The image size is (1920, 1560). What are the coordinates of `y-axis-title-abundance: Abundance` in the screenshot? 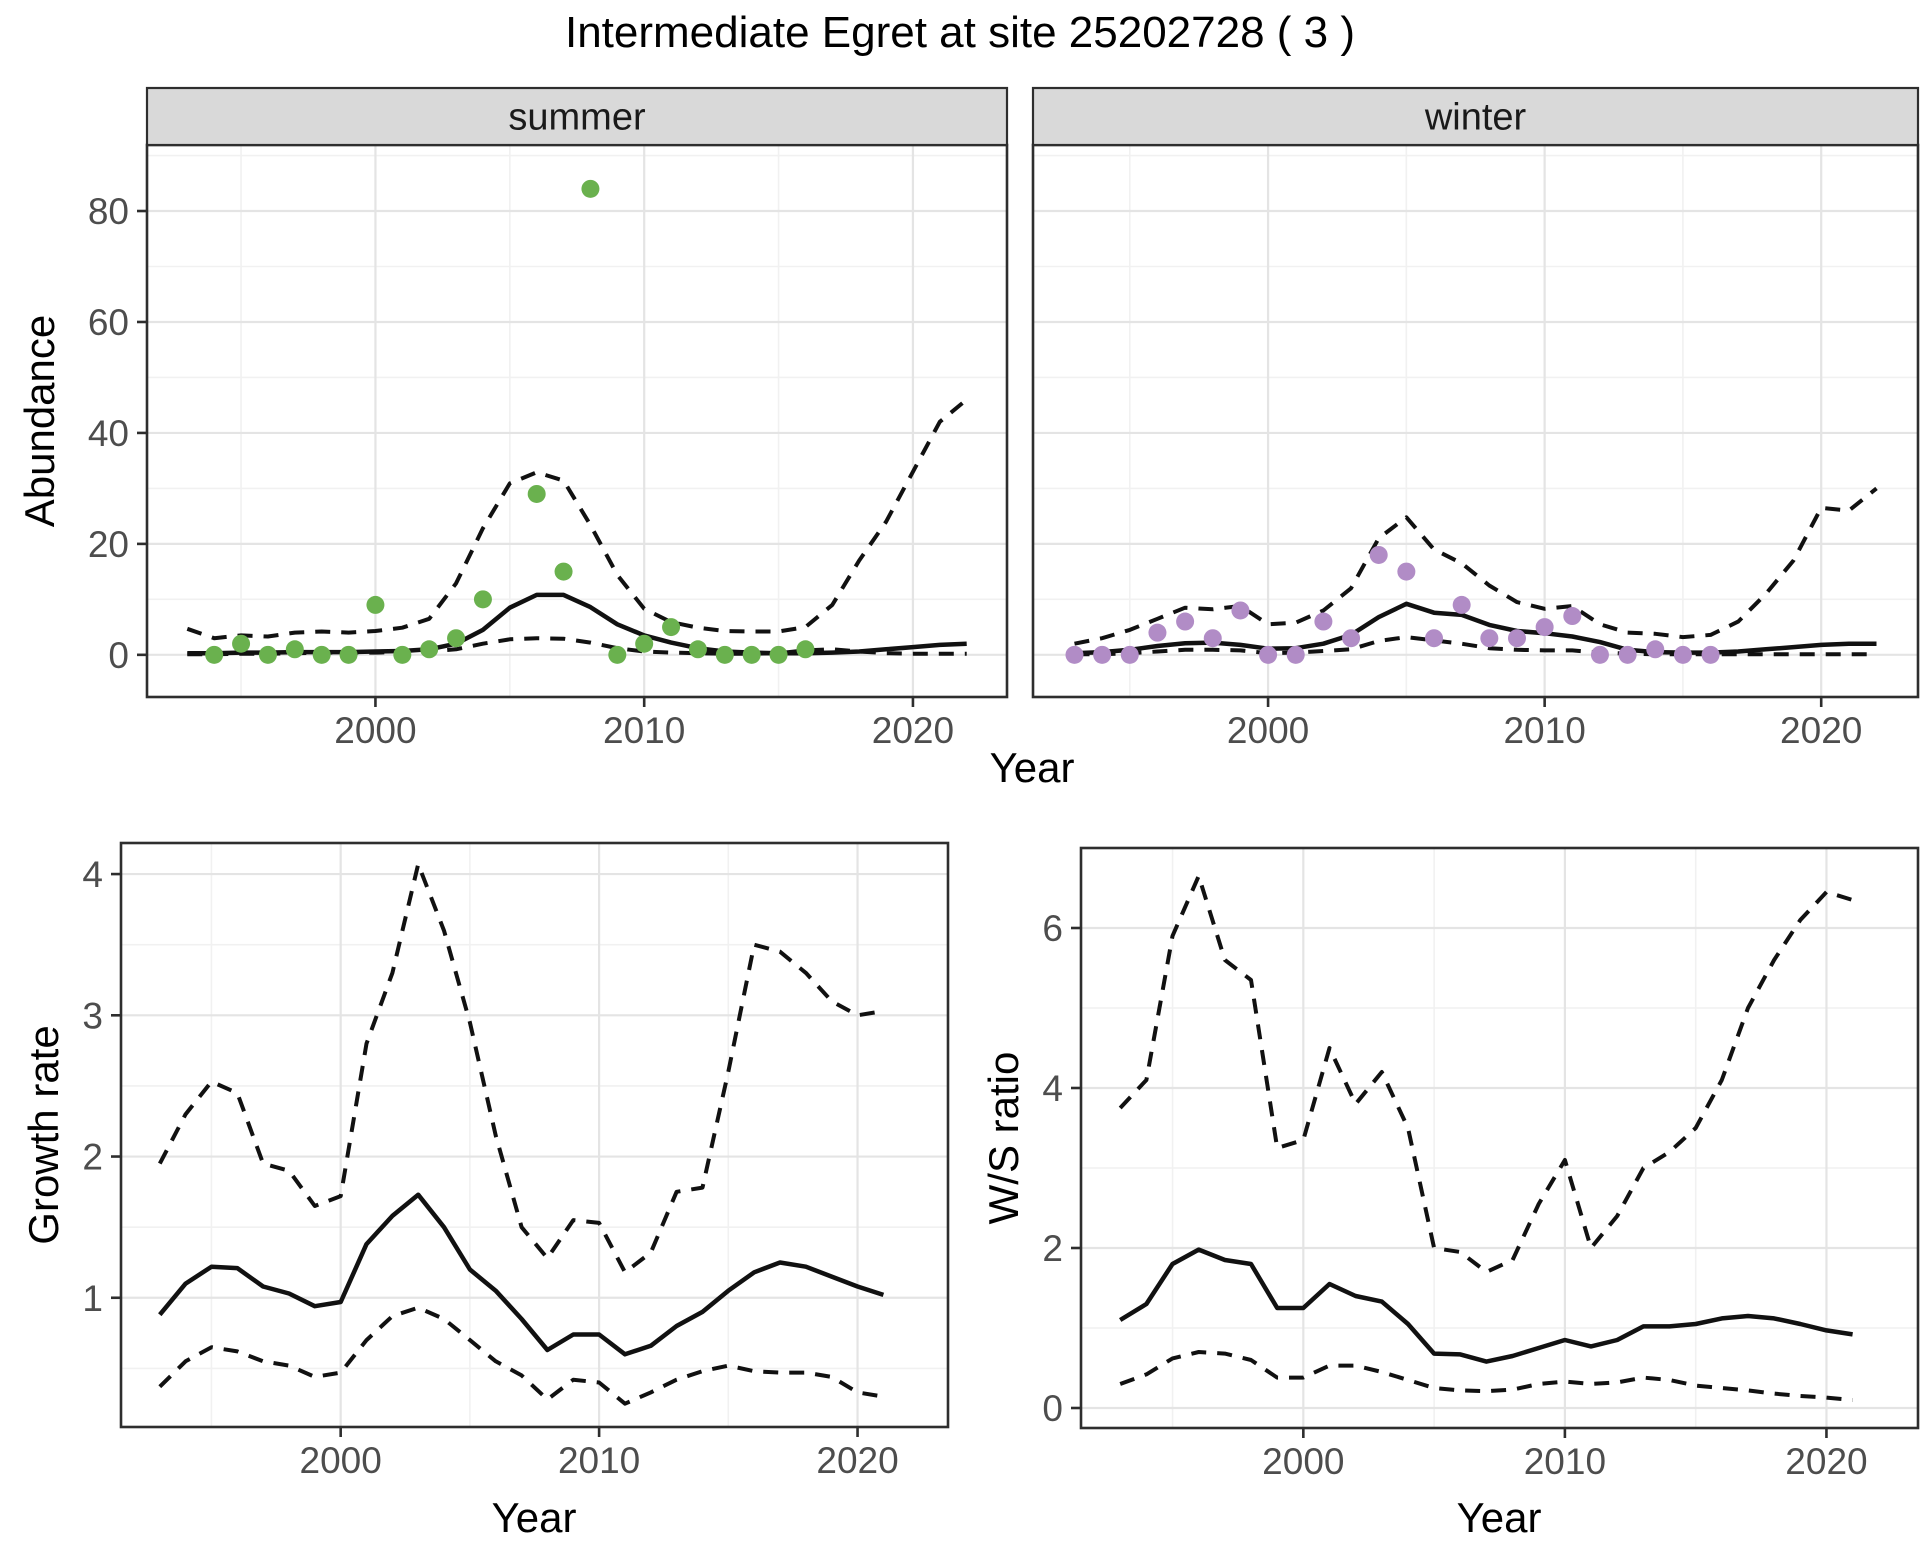 It's located at (39, 421).